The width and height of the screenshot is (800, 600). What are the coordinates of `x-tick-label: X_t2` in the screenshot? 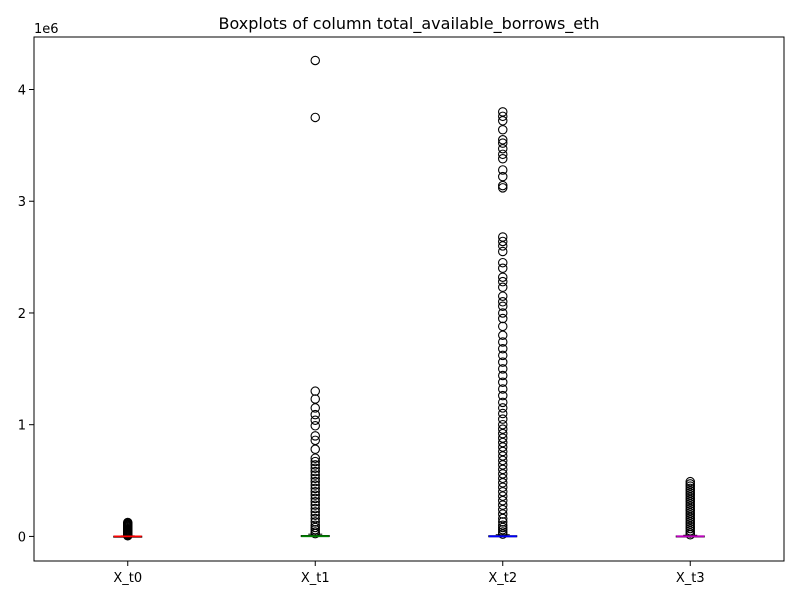 It's located at (502, 578).